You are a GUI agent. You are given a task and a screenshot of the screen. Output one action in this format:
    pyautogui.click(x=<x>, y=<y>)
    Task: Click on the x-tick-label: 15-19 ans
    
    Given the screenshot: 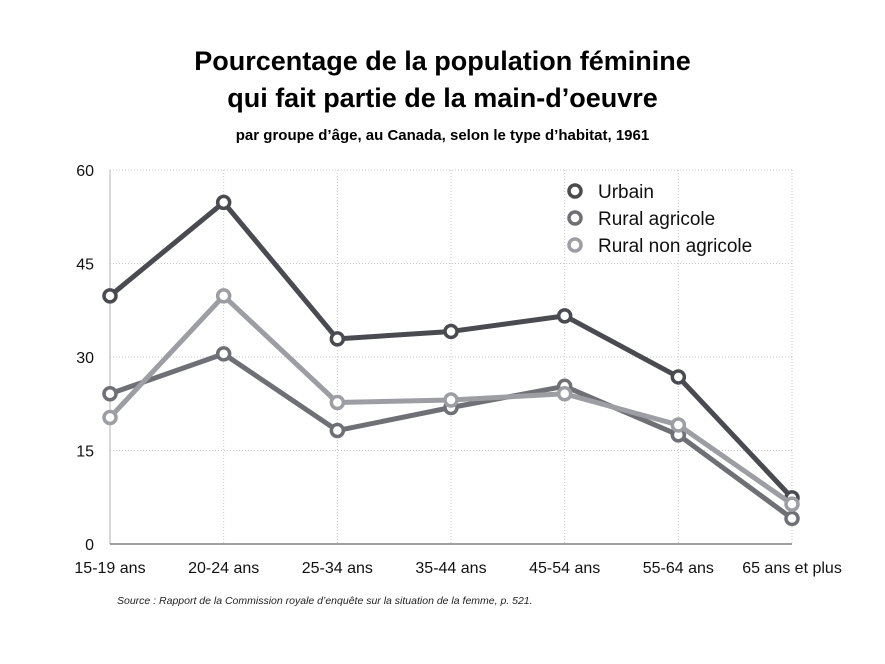 What is the action you would take?
    pyautogui.click(x=109, y=568)
    